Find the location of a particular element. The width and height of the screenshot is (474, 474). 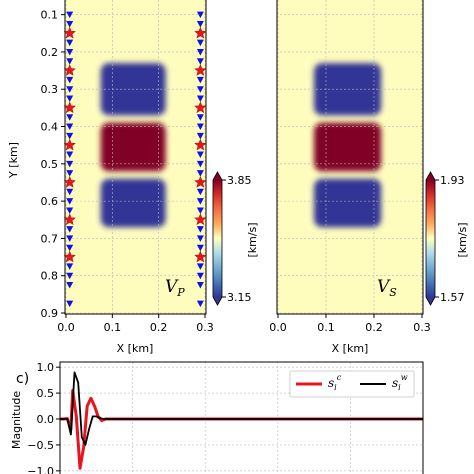

vs-colorbar-label: [km/s] is located at coordinates (462, 239).